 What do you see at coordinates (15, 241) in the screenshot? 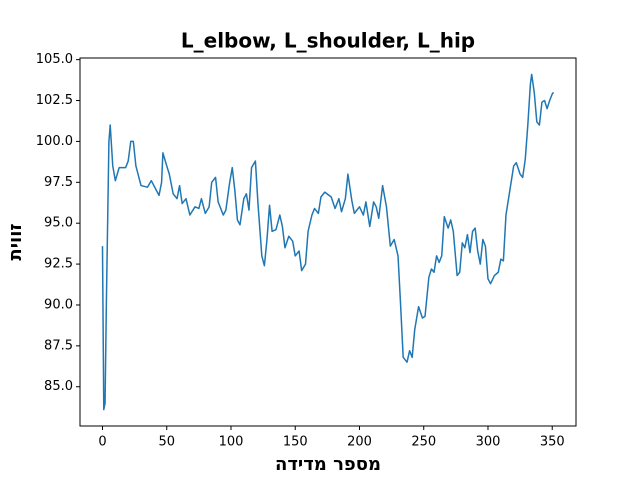
I see `y-axis-label: זווית` at bounding box center [15, 241].